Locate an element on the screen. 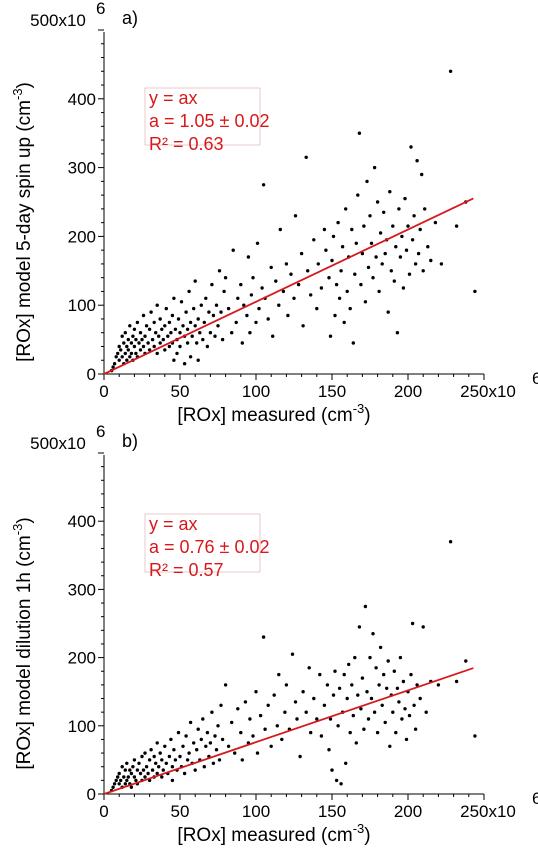  annotation-box is located at coordinates (202, 543).